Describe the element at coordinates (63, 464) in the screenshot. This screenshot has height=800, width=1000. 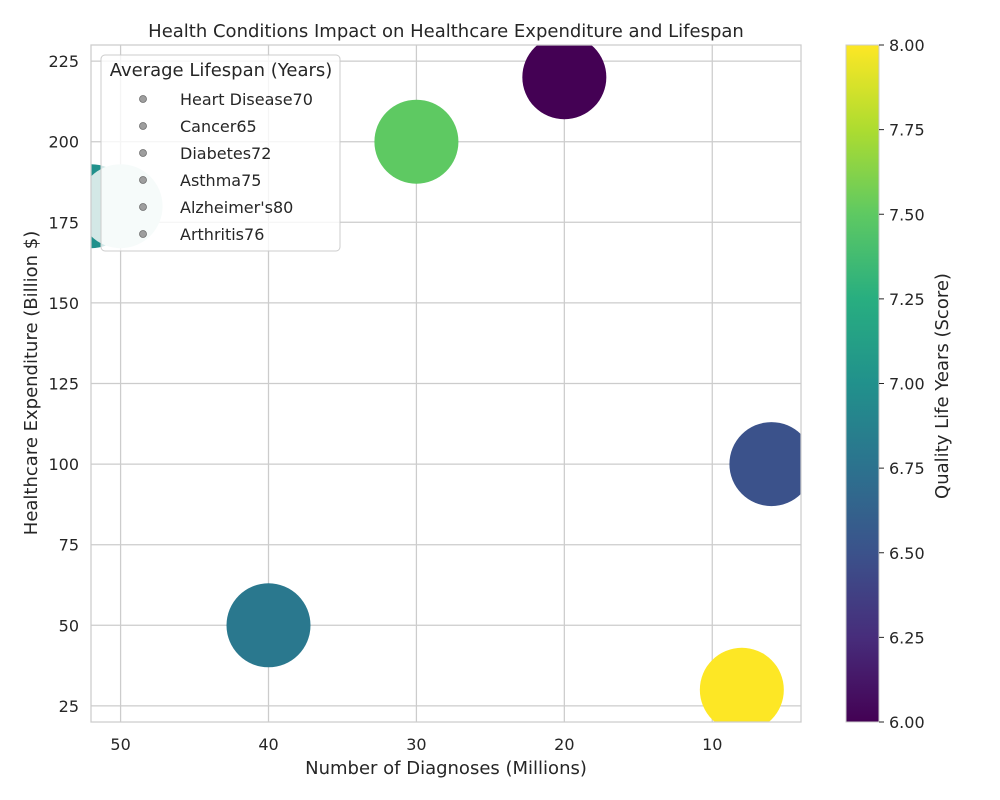
I see `y-tick-label: 100` at that location.